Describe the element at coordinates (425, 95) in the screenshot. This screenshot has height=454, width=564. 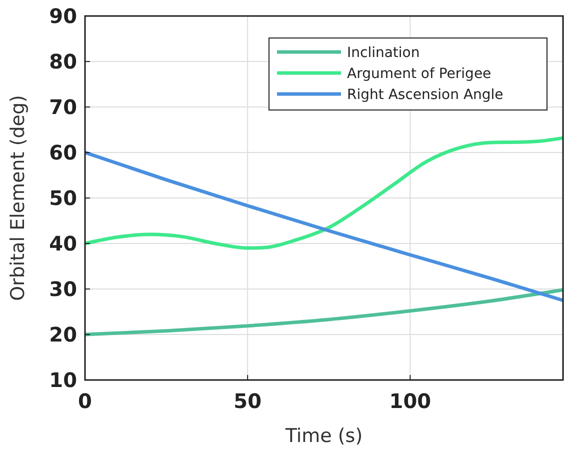
I see `legend-label: Right Ascension Angle` at that location.